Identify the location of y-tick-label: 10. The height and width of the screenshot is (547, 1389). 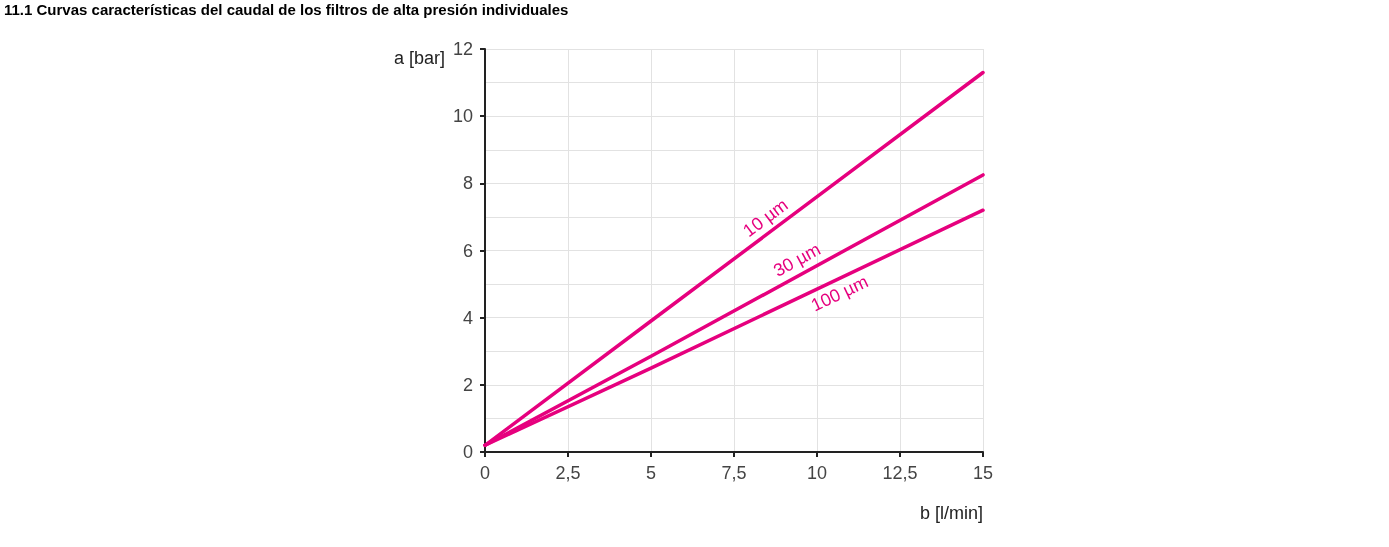
(462, 116).